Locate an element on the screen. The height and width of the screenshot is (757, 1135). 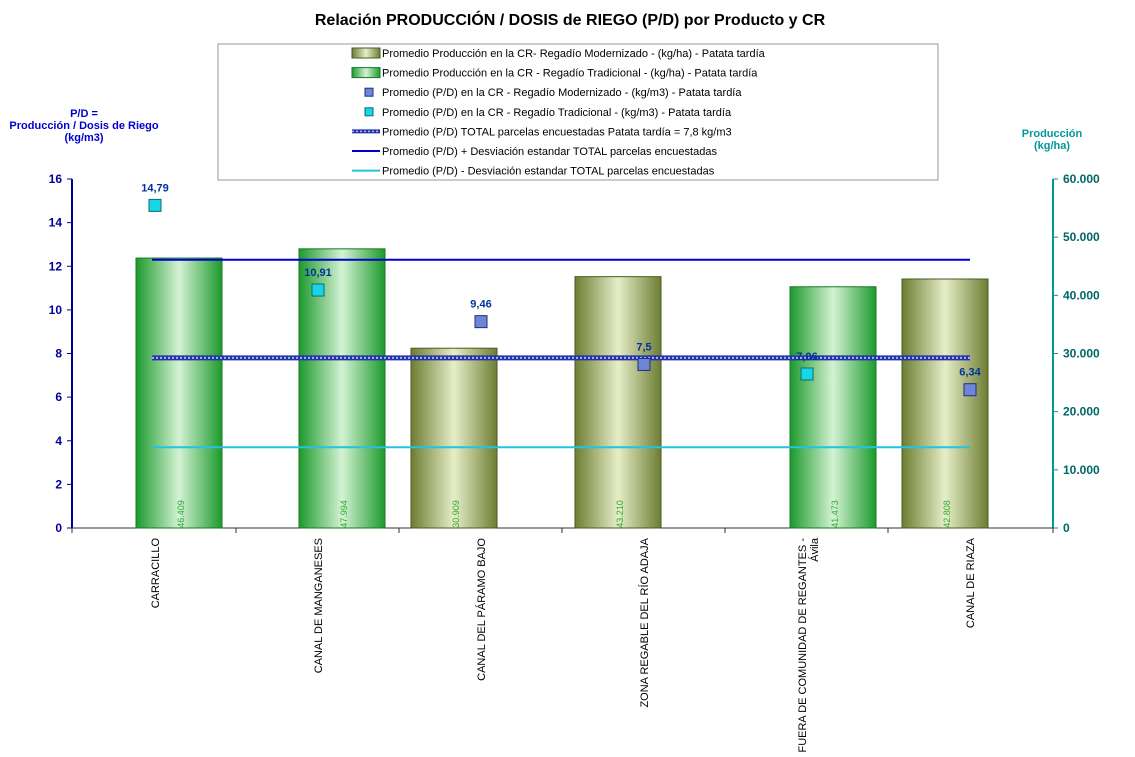
left-axis-ticks: 0 2 4 6 8 10 12 14 16 is located at coordinates (60, 353).